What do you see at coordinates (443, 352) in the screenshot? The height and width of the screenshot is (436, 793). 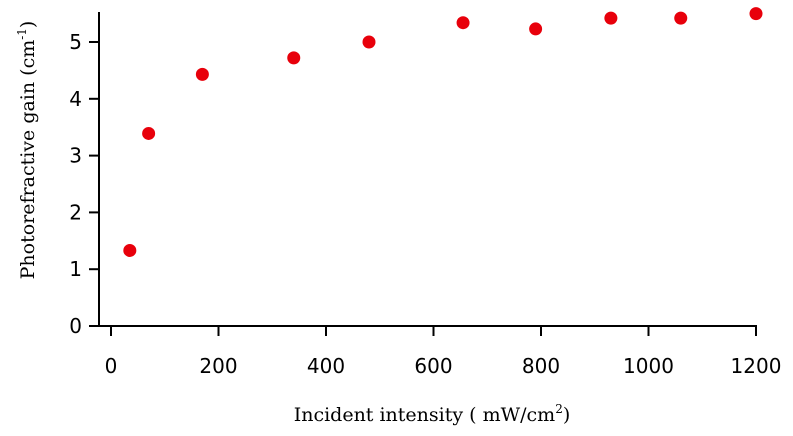 I see `x-ticks: 0 200 400 600 800 1000 1200` at bounding box center [443, 352].